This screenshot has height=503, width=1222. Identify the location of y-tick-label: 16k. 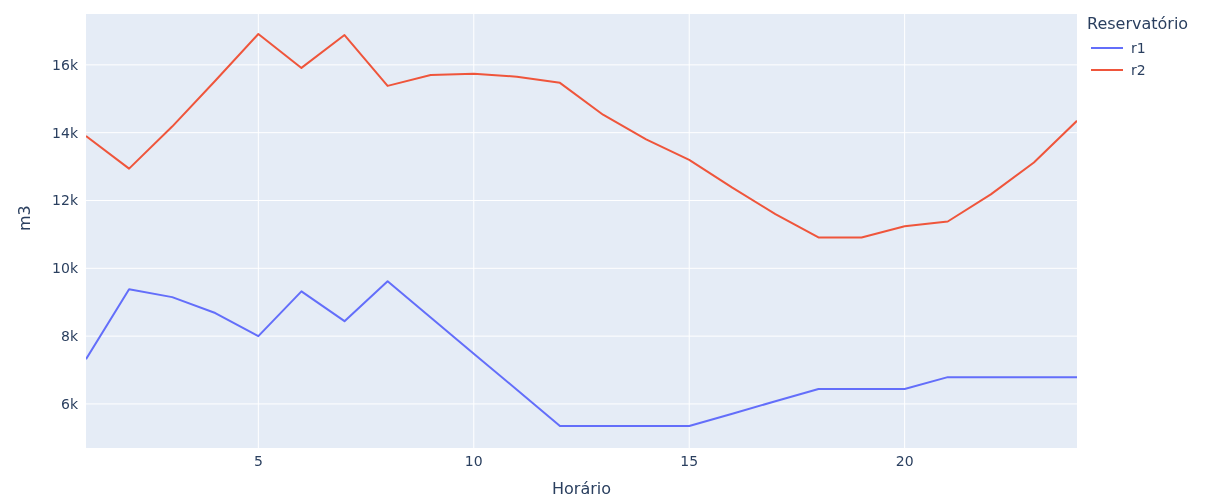
(65, 64).